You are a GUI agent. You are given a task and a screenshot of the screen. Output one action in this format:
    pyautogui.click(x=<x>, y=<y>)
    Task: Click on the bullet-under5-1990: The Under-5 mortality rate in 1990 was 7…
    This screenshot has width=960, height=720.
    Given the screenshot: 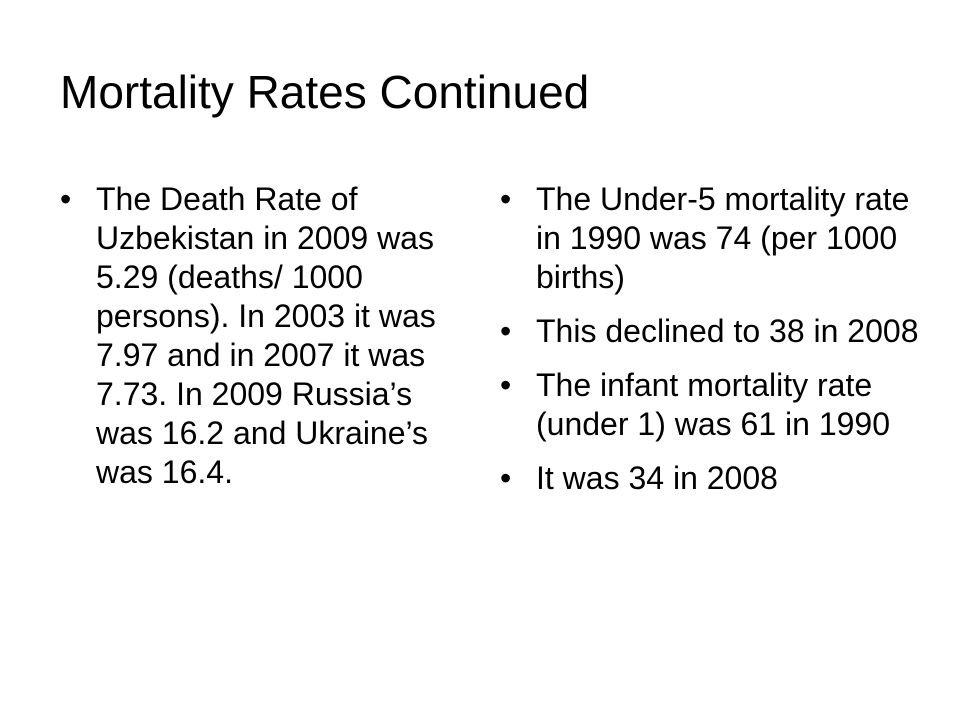 What is the action you would take?
    pyautogui.click(x=710, y=238)
    